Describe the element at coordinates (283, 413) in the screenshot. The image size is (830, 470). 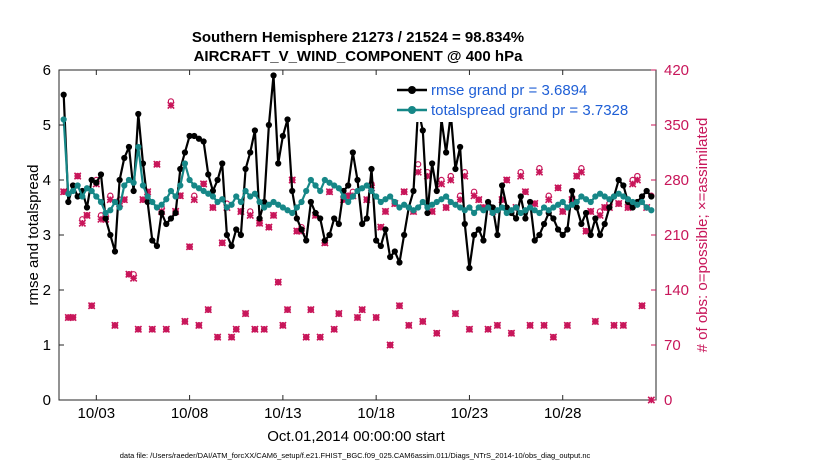
I see `x-tick-label: 10/13` at that location.